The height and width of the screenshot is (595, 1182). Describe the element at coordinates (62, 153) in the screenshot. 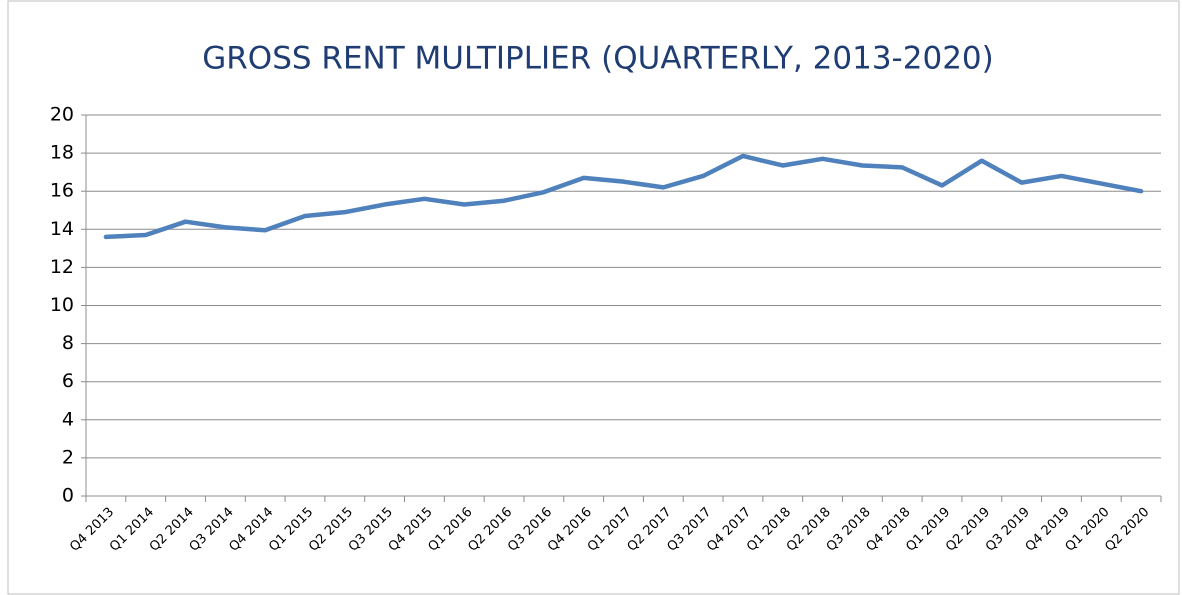

I see `y-tick-label: 18` at that location.